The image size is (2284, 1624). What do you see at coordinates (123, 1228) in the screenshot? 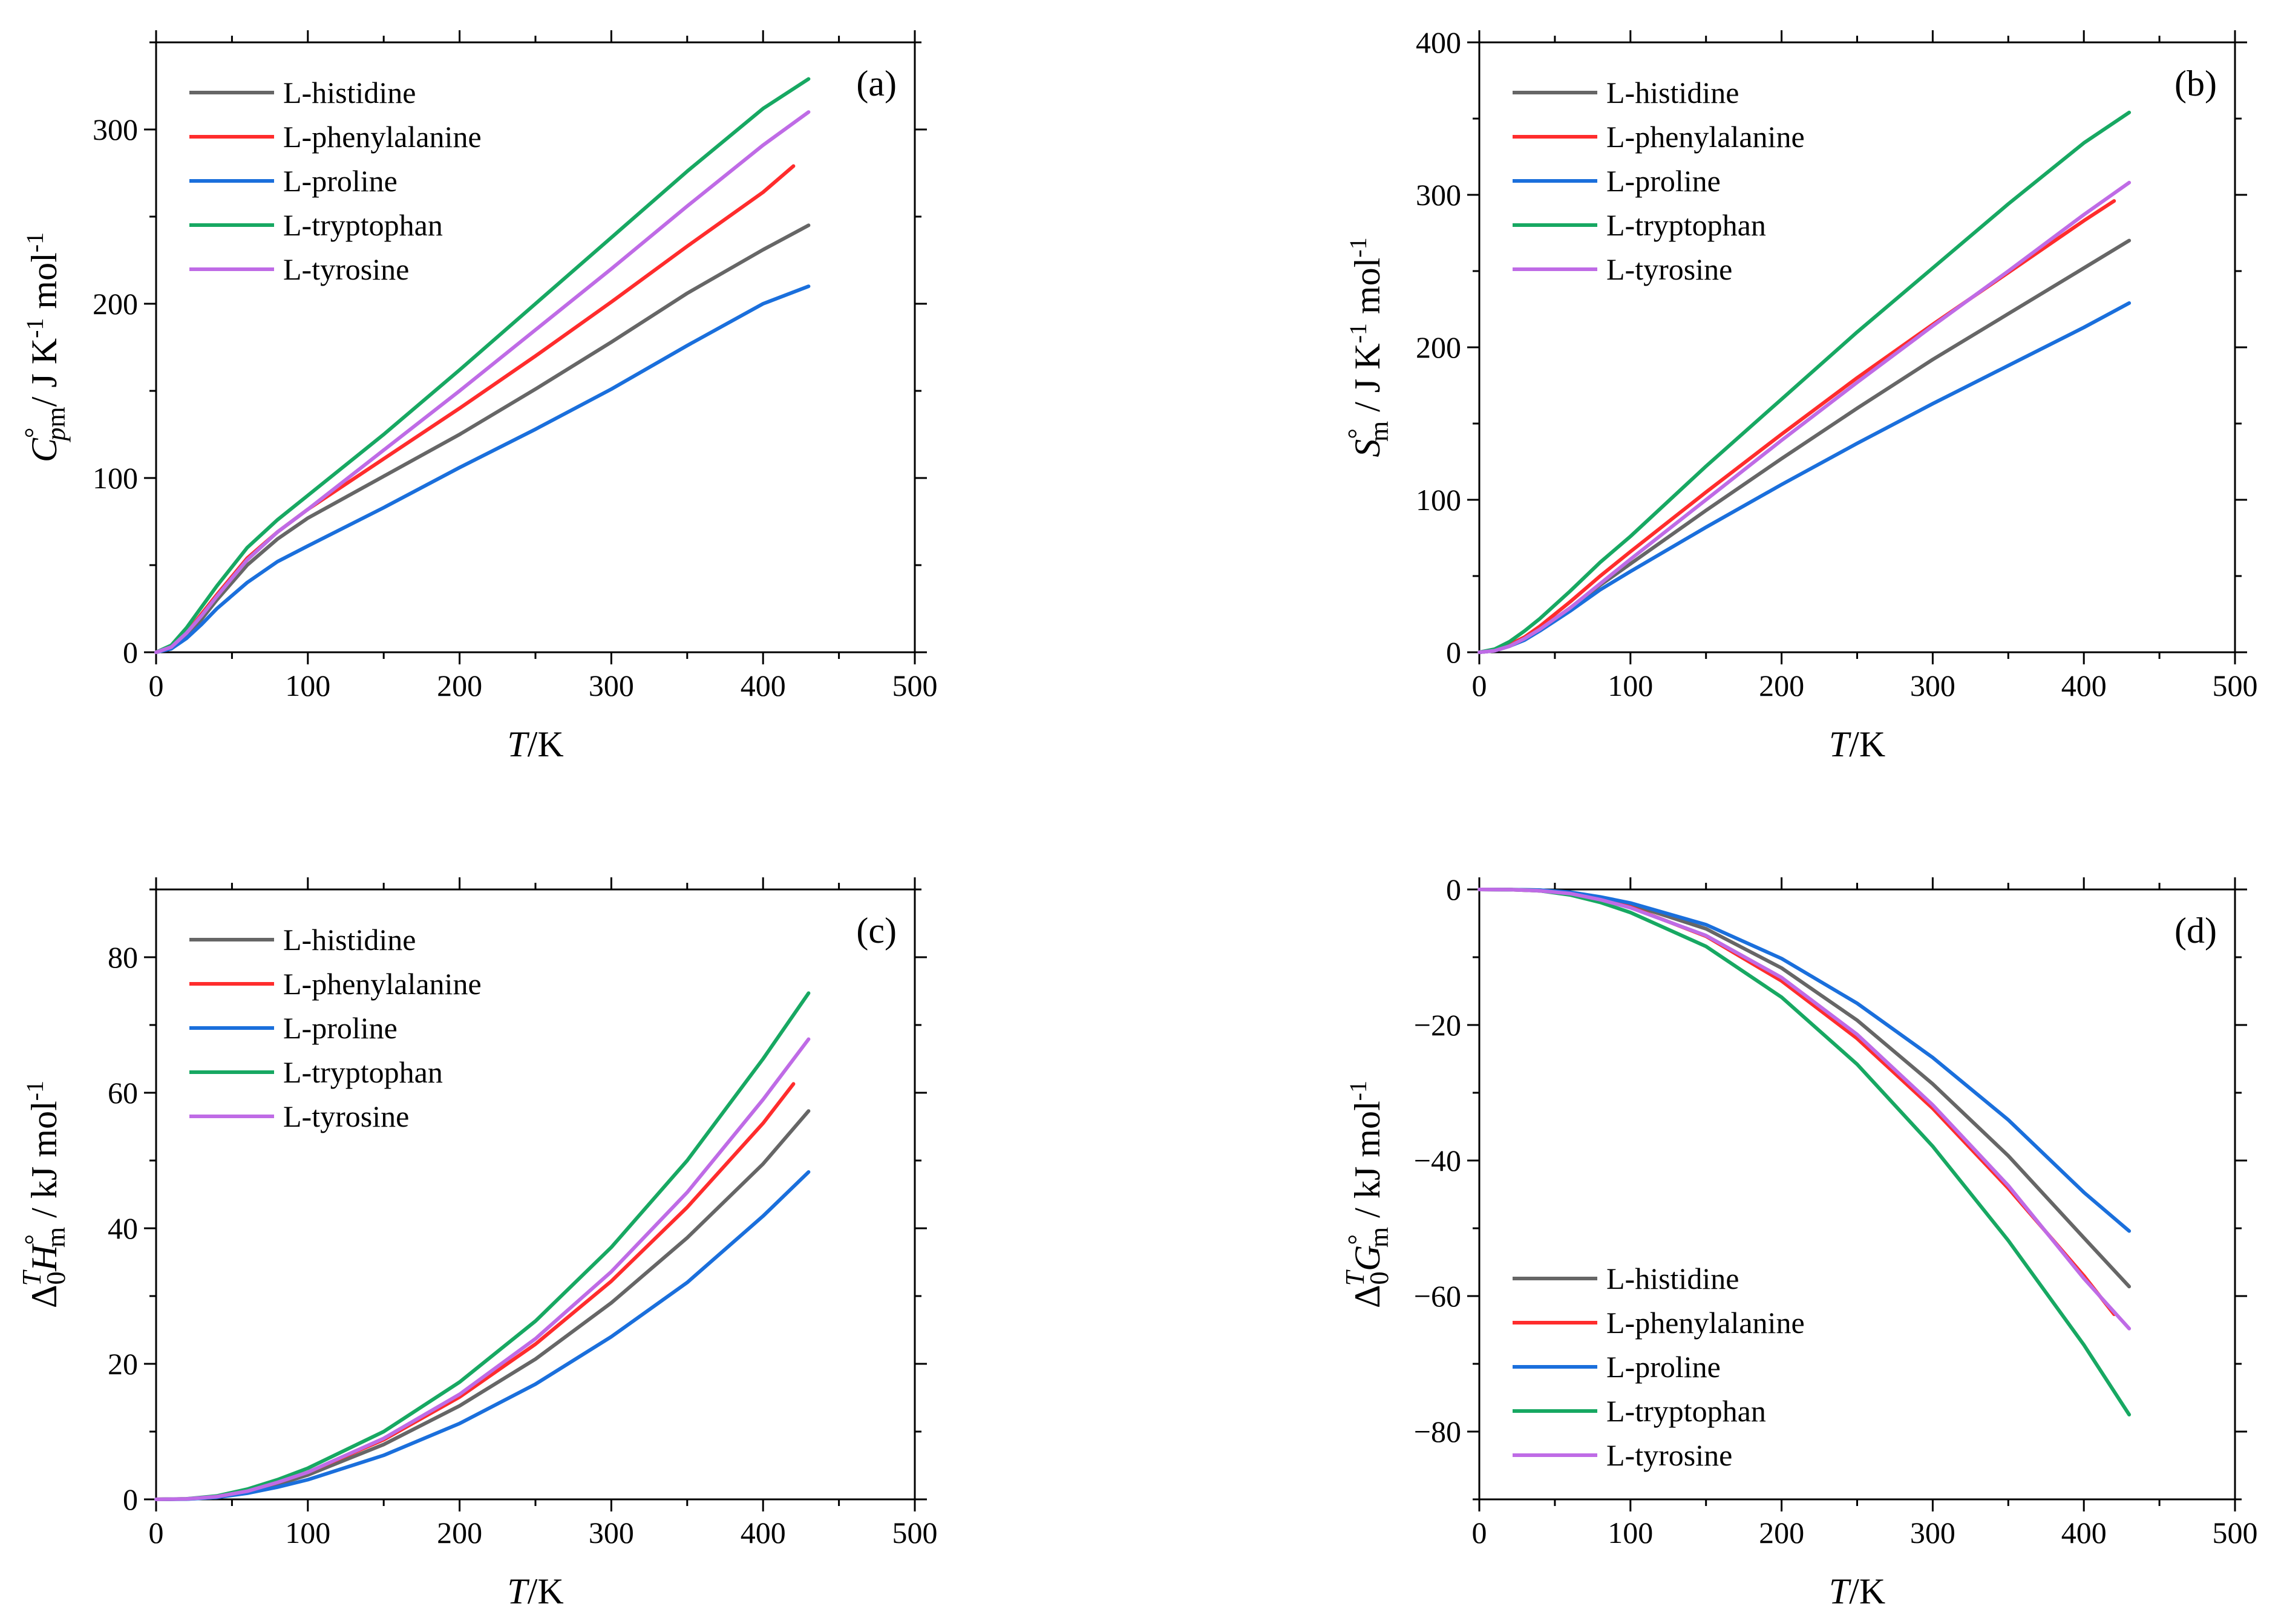
I see `y-tick-label: 40` at bounding box center [123, 1228].